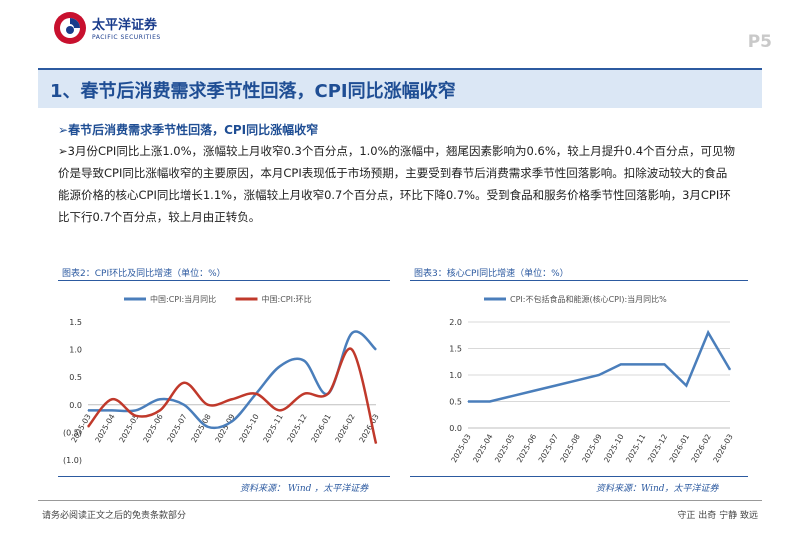 The image size is (800, 536). I want to click on chart2-xtick-label: 2026-03, so click(368, 428).